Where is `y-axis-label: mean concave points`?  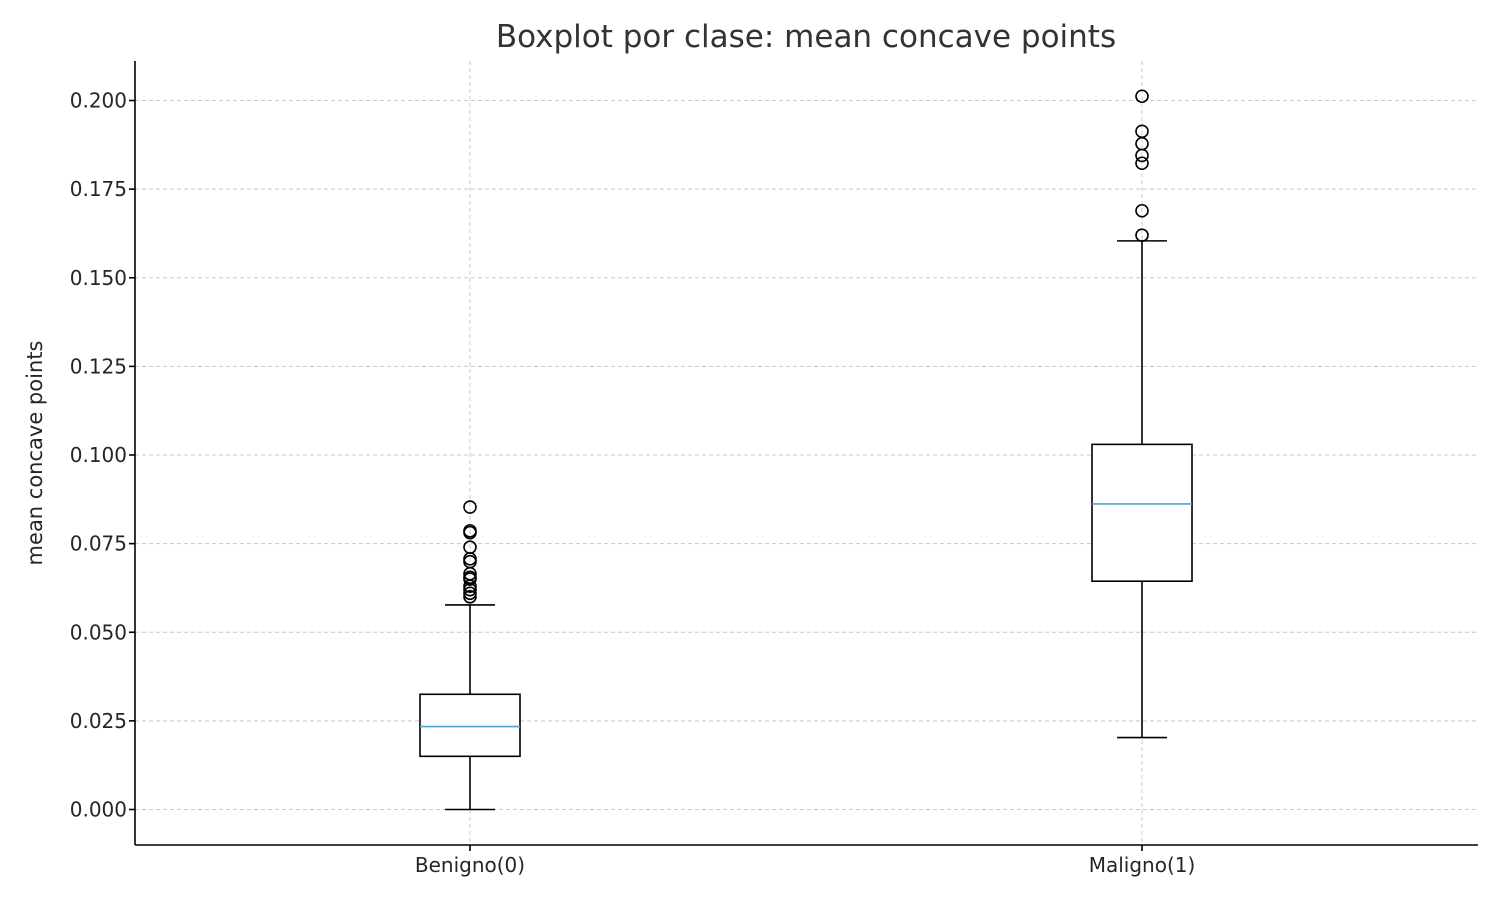 y-axis-label: mean concave points is located at coordinates (35, 453).